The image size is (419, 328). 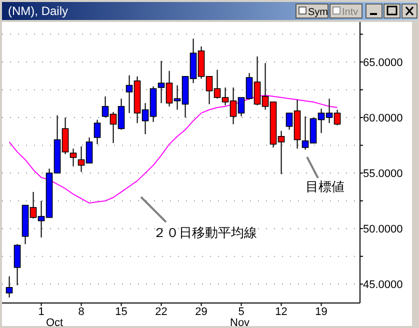 I want to click on chart-title: (NM), Daily, so click(x=38, y=11).